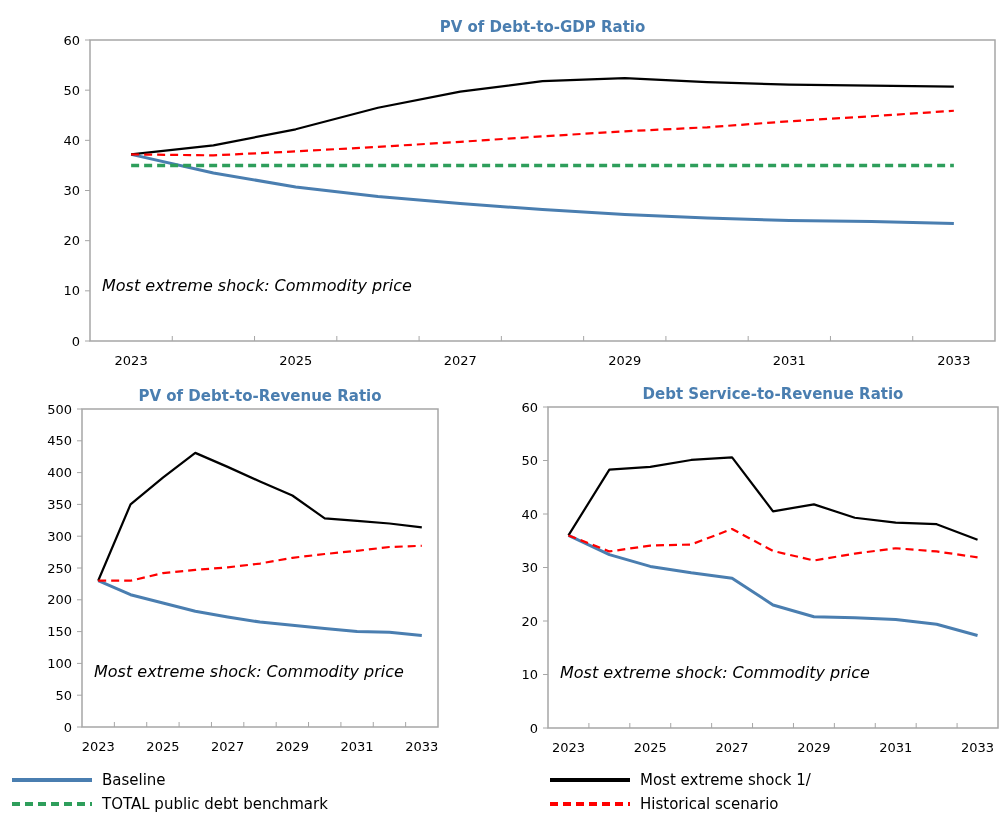  I want to click on y-tick-label: 450, so click(59, 441).